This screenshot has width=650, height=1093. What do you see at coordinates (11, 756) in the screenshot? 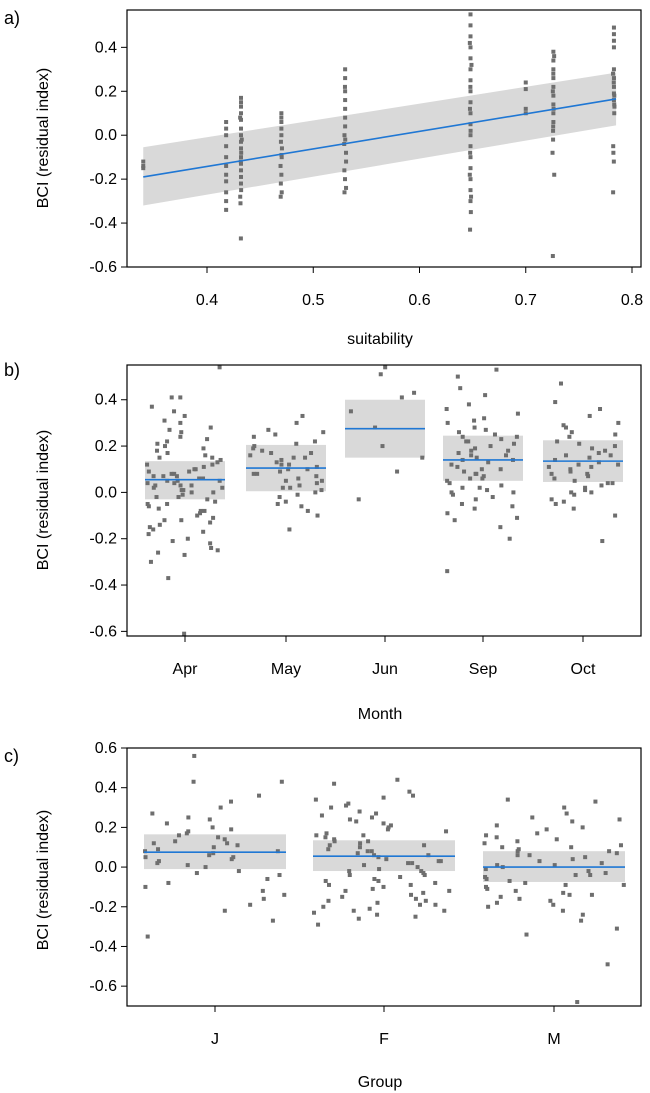
I see `panel-c-label: c)` at bounding box center [11, 756].